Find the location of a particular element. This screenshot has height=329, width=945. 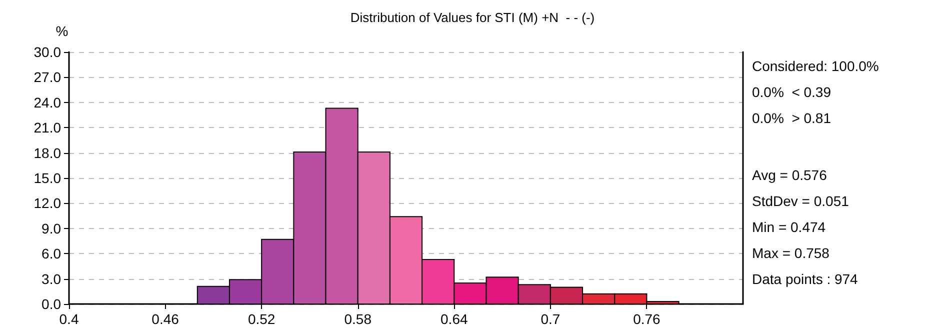

text: Considered: 100.0% 0.0% < 0.39 0.0% > 0.81 is located at coordinates (815, 92).